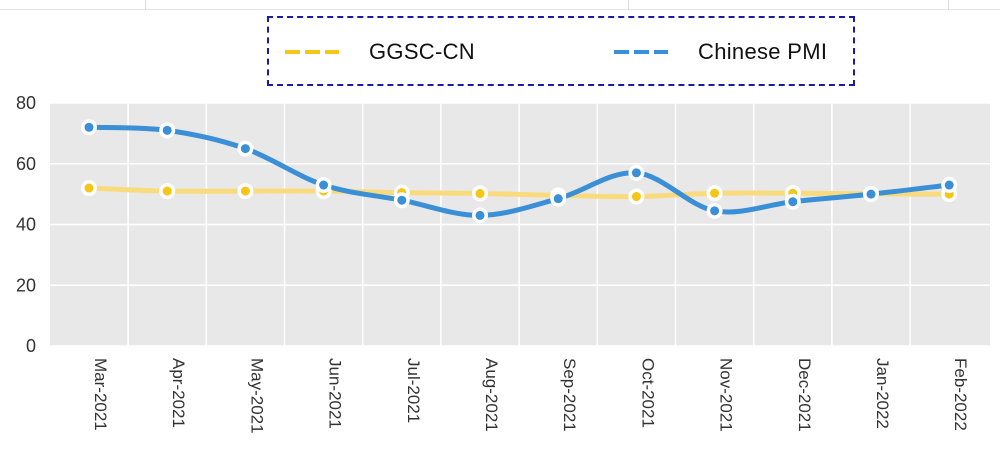 This screenshot has height=457, width=1000. Describe the element at coordinates (641, 52) in the screenshot. I see `legend-swatch-chinese-pmi` at that location.